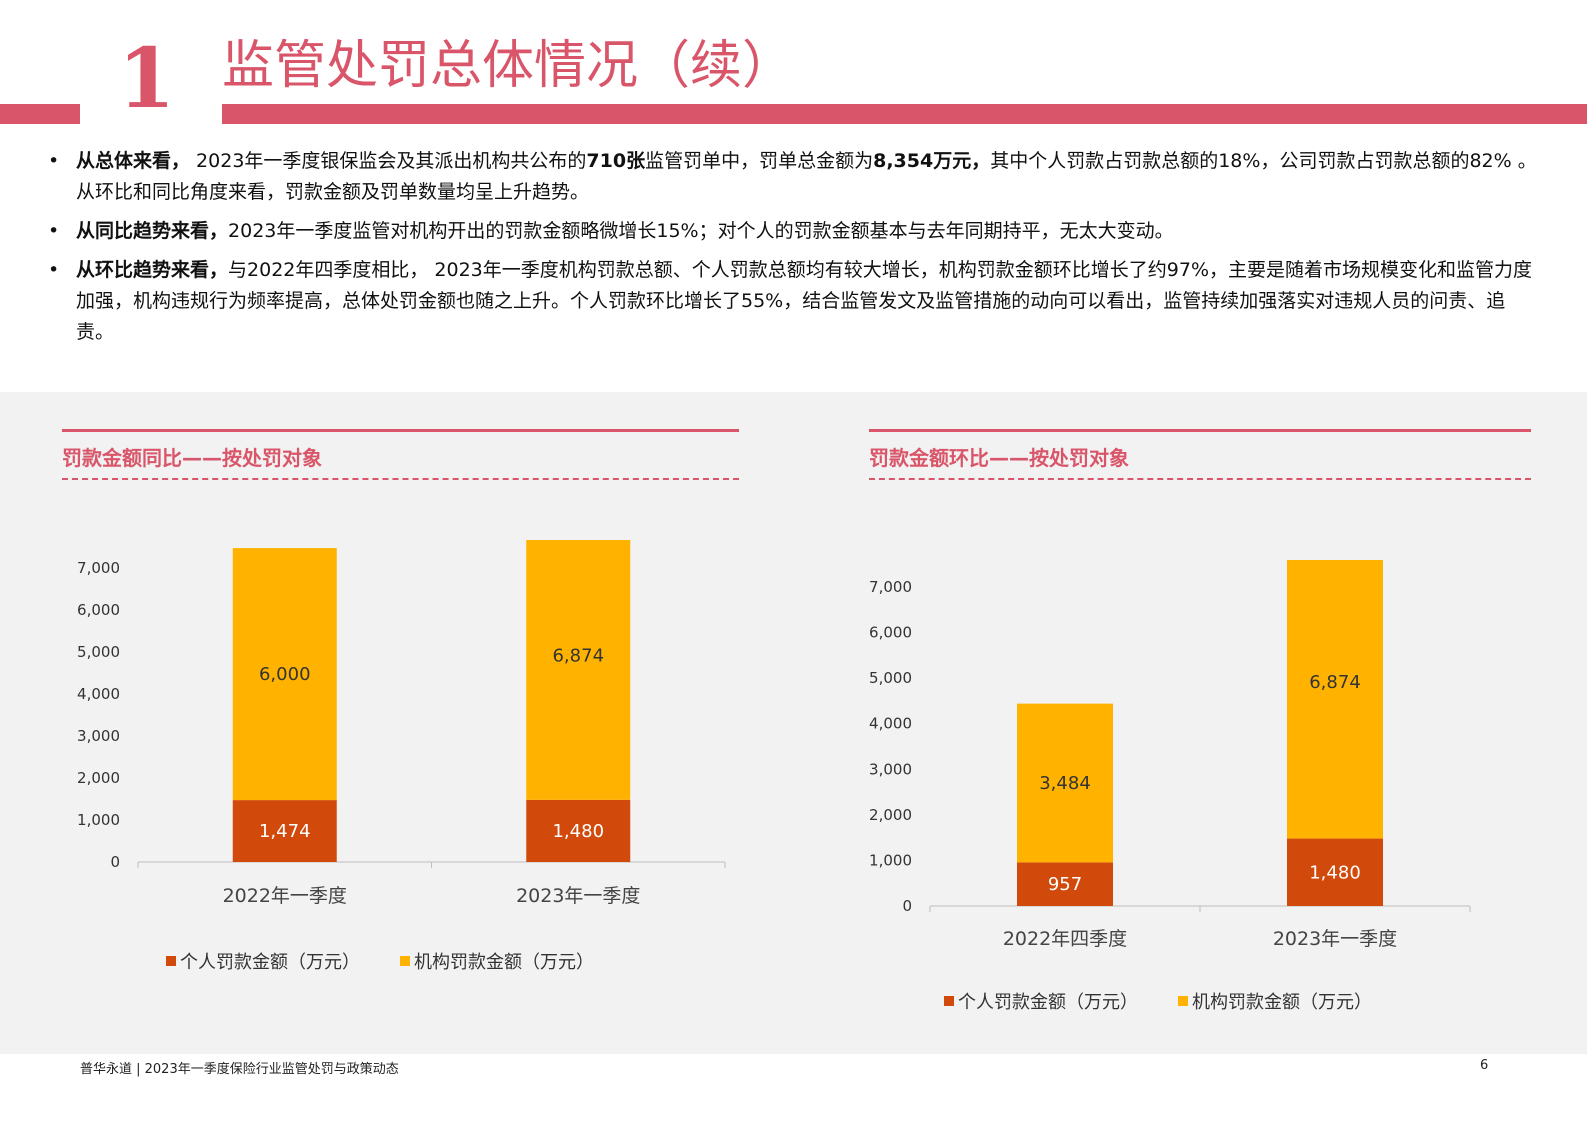 Image resolution: width=1587 pixels, height=1122 pixels. What do you see at coordinates (400, 479) in the screenshot?
I see `chart-1-divider` at bounding box center [400, 479].